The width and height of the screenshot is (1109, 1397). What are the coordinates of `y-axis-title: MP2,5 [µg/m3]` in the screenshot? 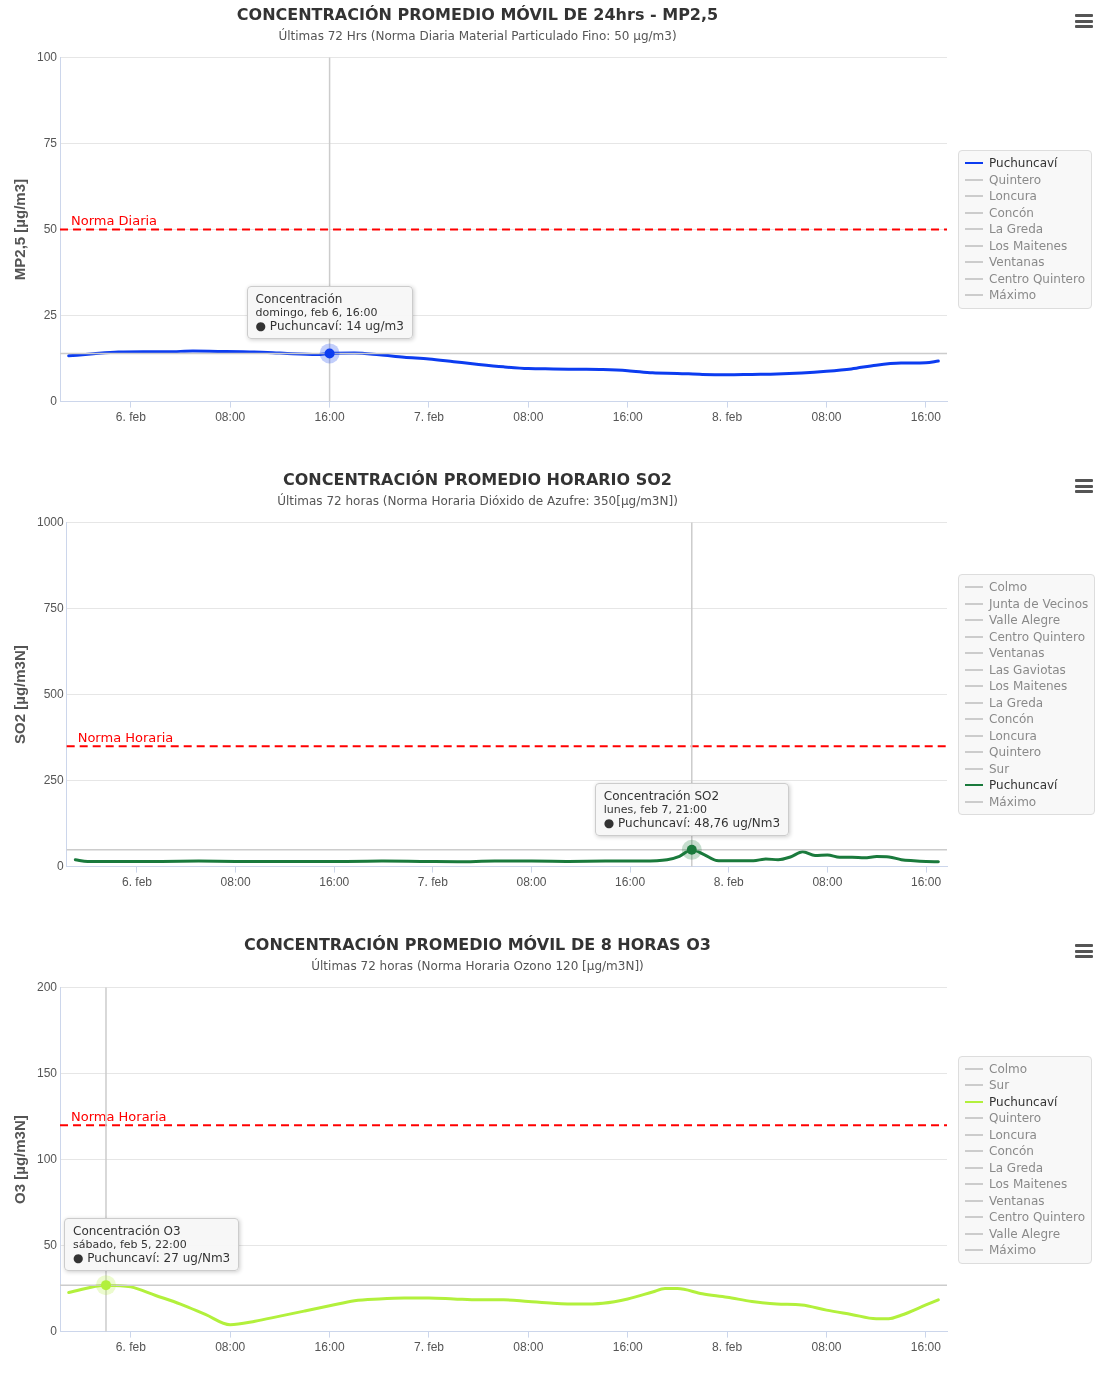 It's located at (20, 230).